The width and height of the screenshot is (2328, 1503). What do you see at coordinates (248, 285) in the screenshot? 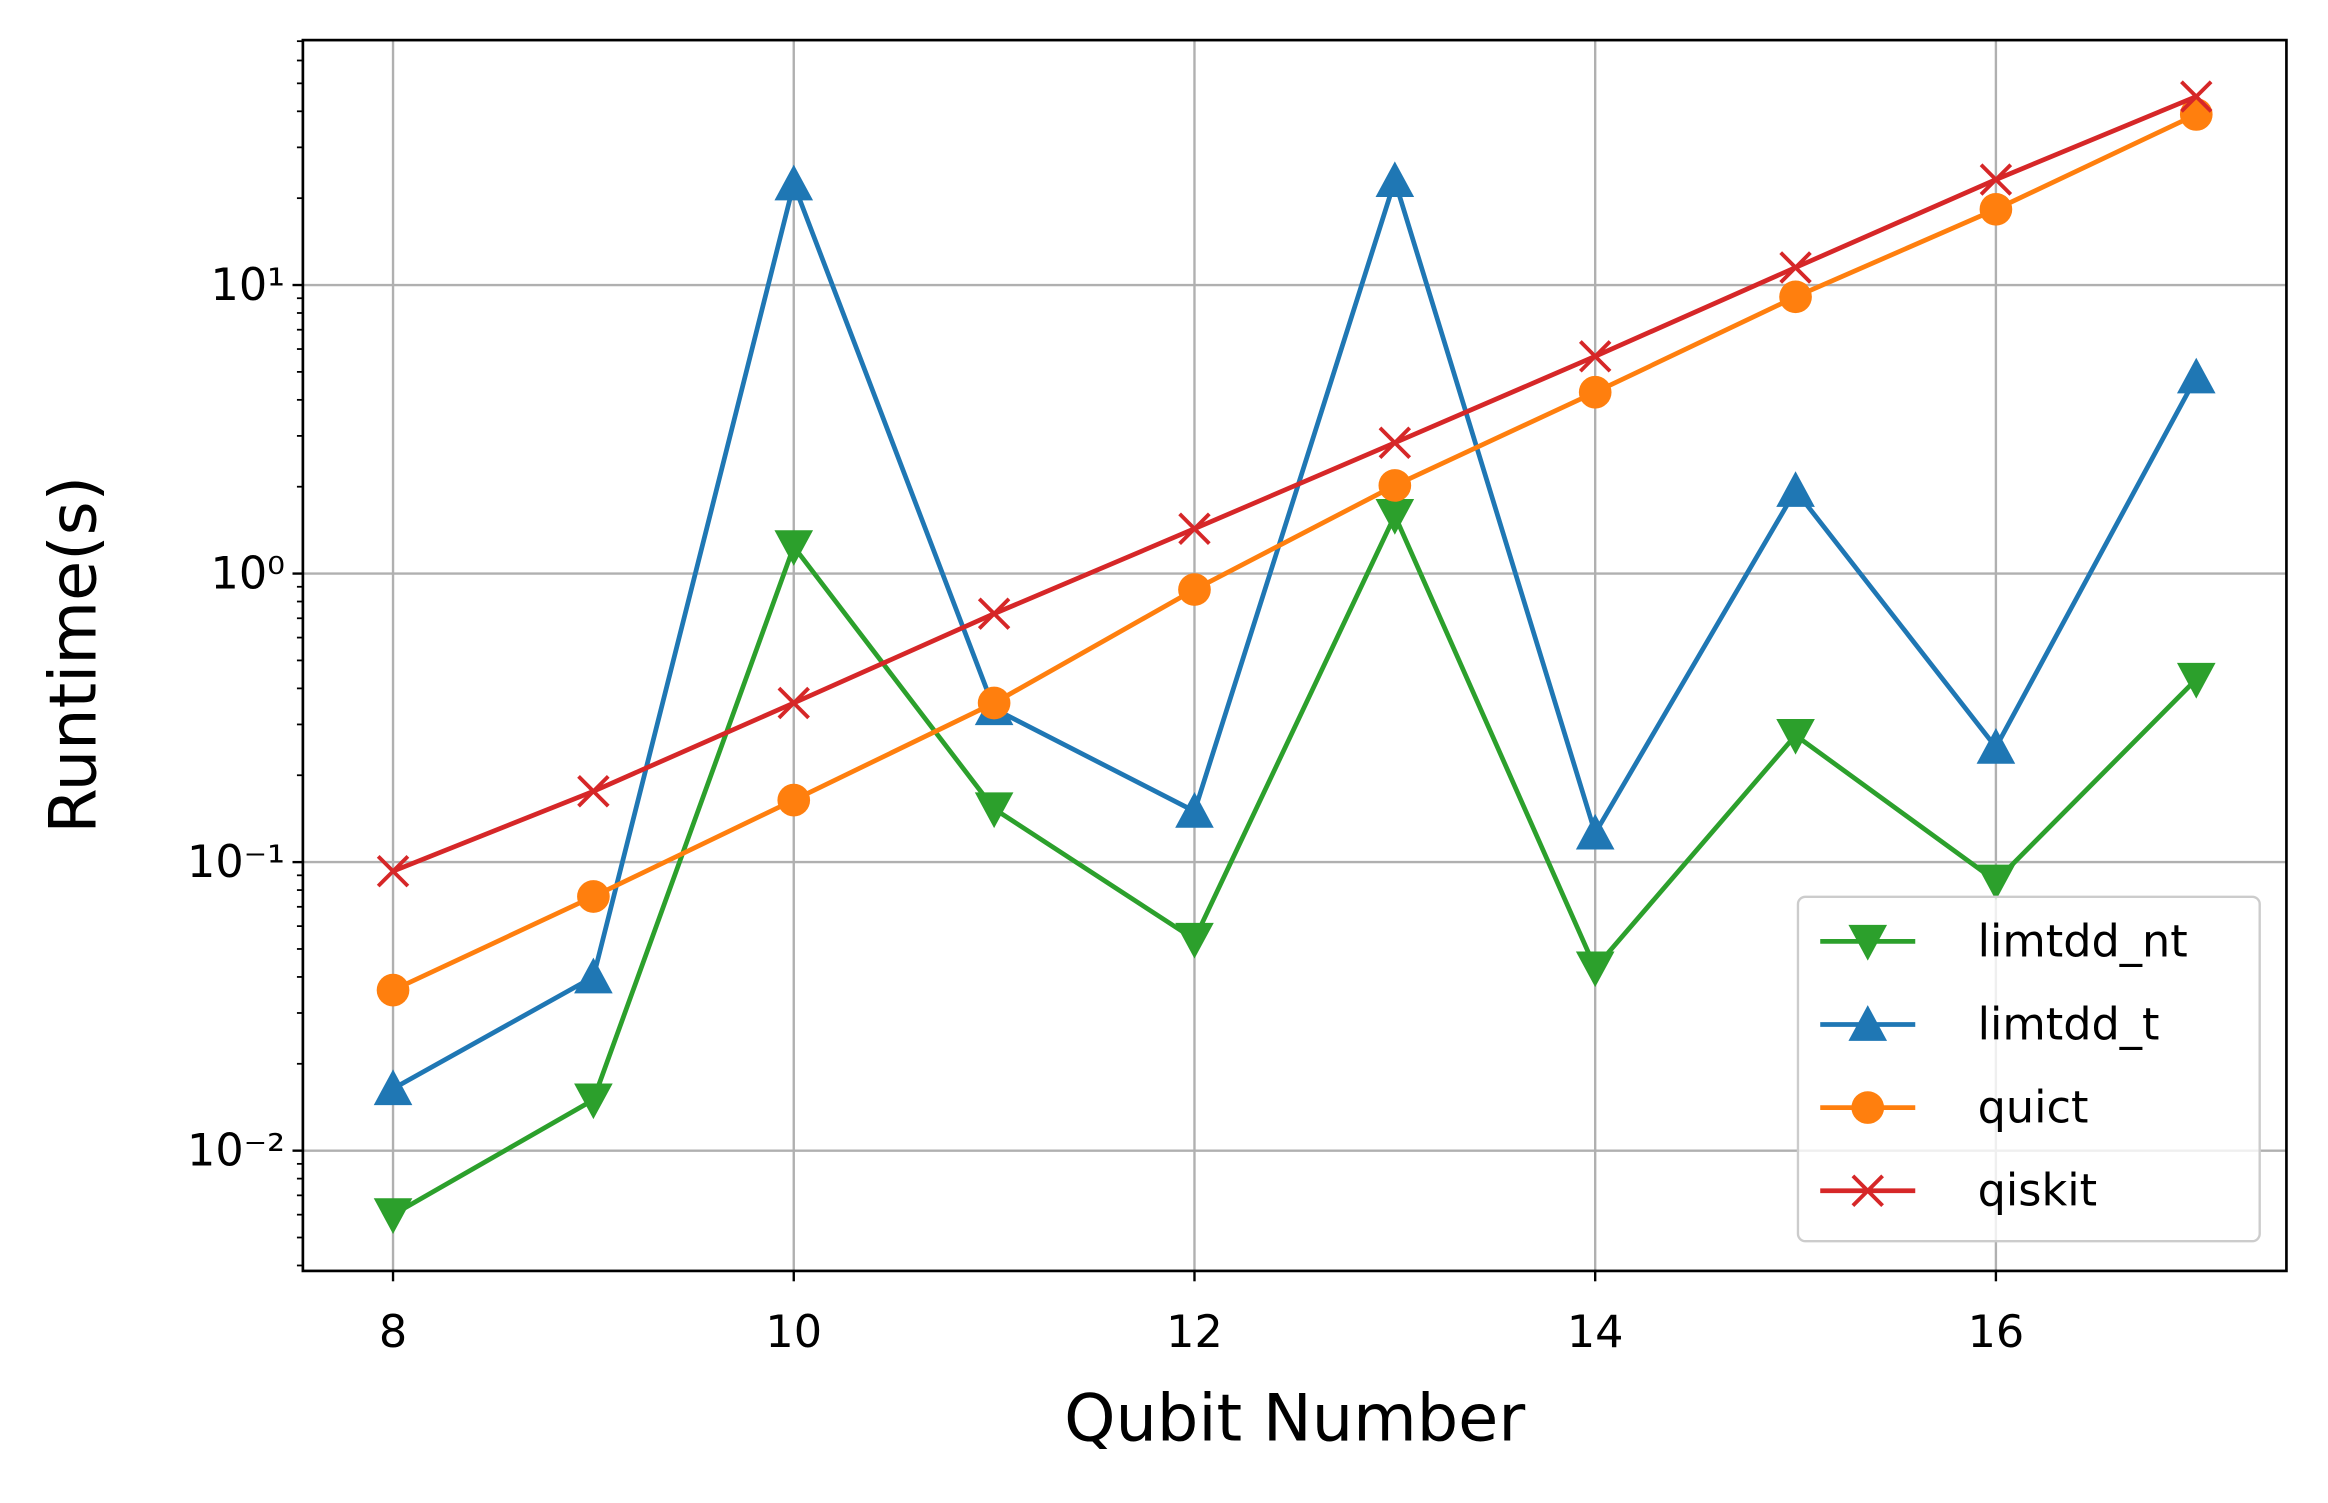
I see `y-tick-label: 10¹` at bounding box center [248, 285].